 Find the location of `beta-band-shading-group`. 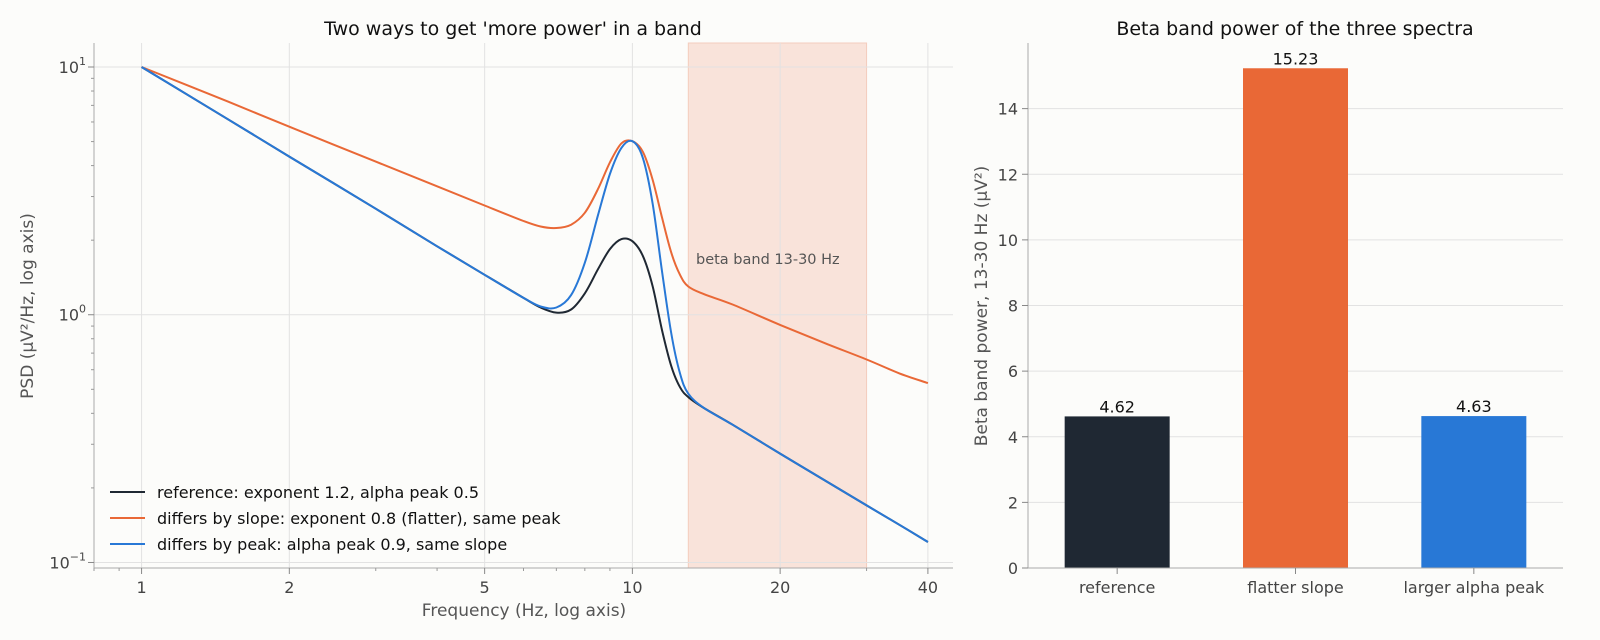

beta-band-shading-group is located at coordinates (777, 305).